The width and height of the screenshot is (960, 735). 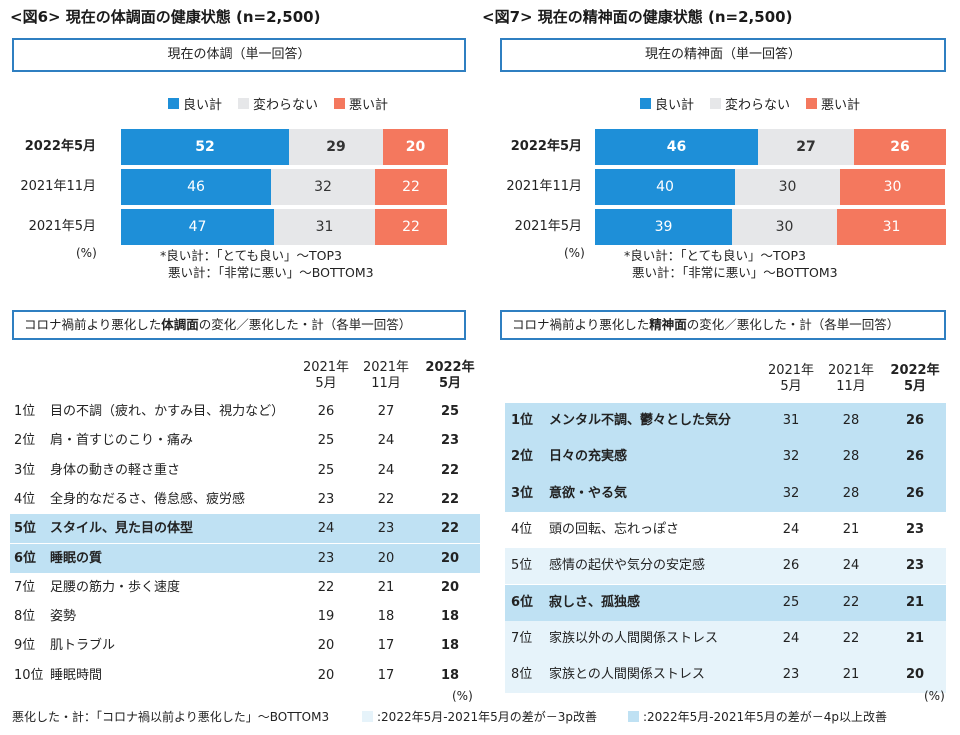 I want to click on table-row: 1位 目の不調（疲れ、かすみ目、視力など） 26 27 25, so click(x=245, y=411).